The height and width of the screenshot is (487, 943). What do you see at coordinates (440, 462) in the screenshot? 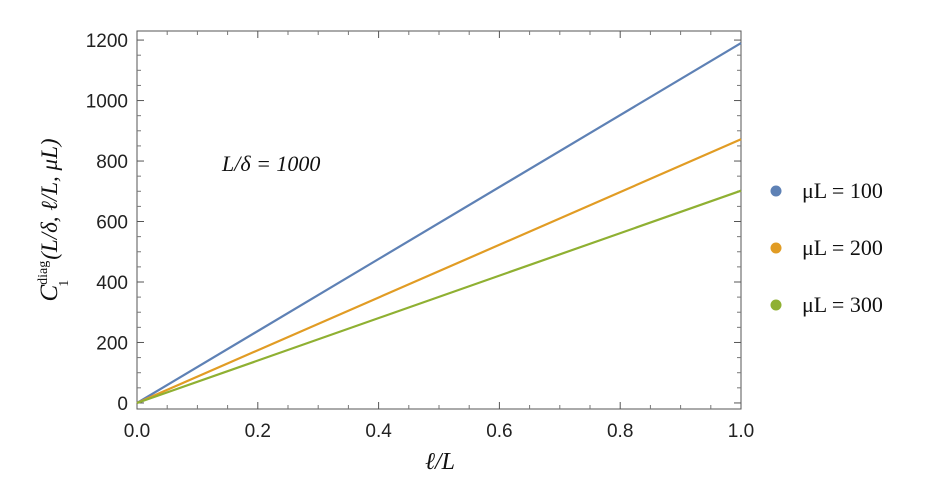
I see `x-axis-label: ℓ/L` at bounding box center [440, 462].